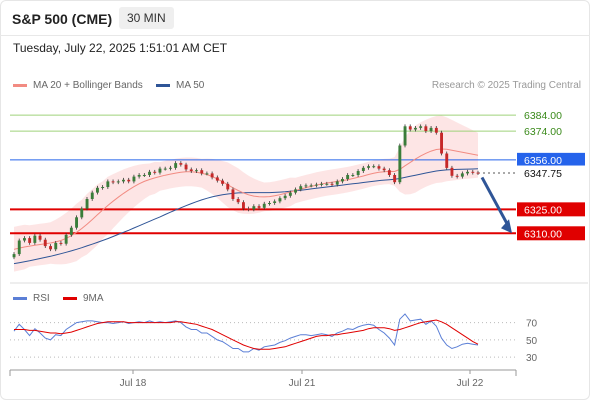  What do you see at coordinates (62, 19) in the screenshot?
I see `instrument-title: S&P 500 (CME)` at bounding box center [62, 19].